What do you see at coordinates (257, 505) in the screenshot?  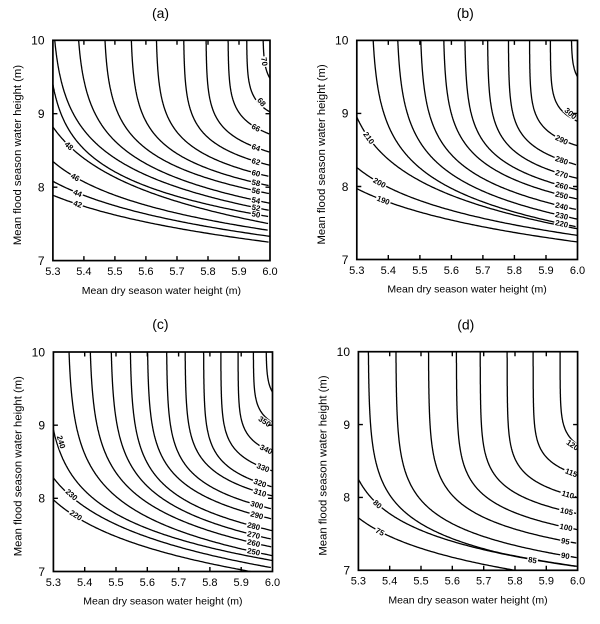 I see `svg-text: 300` at bounding box center [257, 505].